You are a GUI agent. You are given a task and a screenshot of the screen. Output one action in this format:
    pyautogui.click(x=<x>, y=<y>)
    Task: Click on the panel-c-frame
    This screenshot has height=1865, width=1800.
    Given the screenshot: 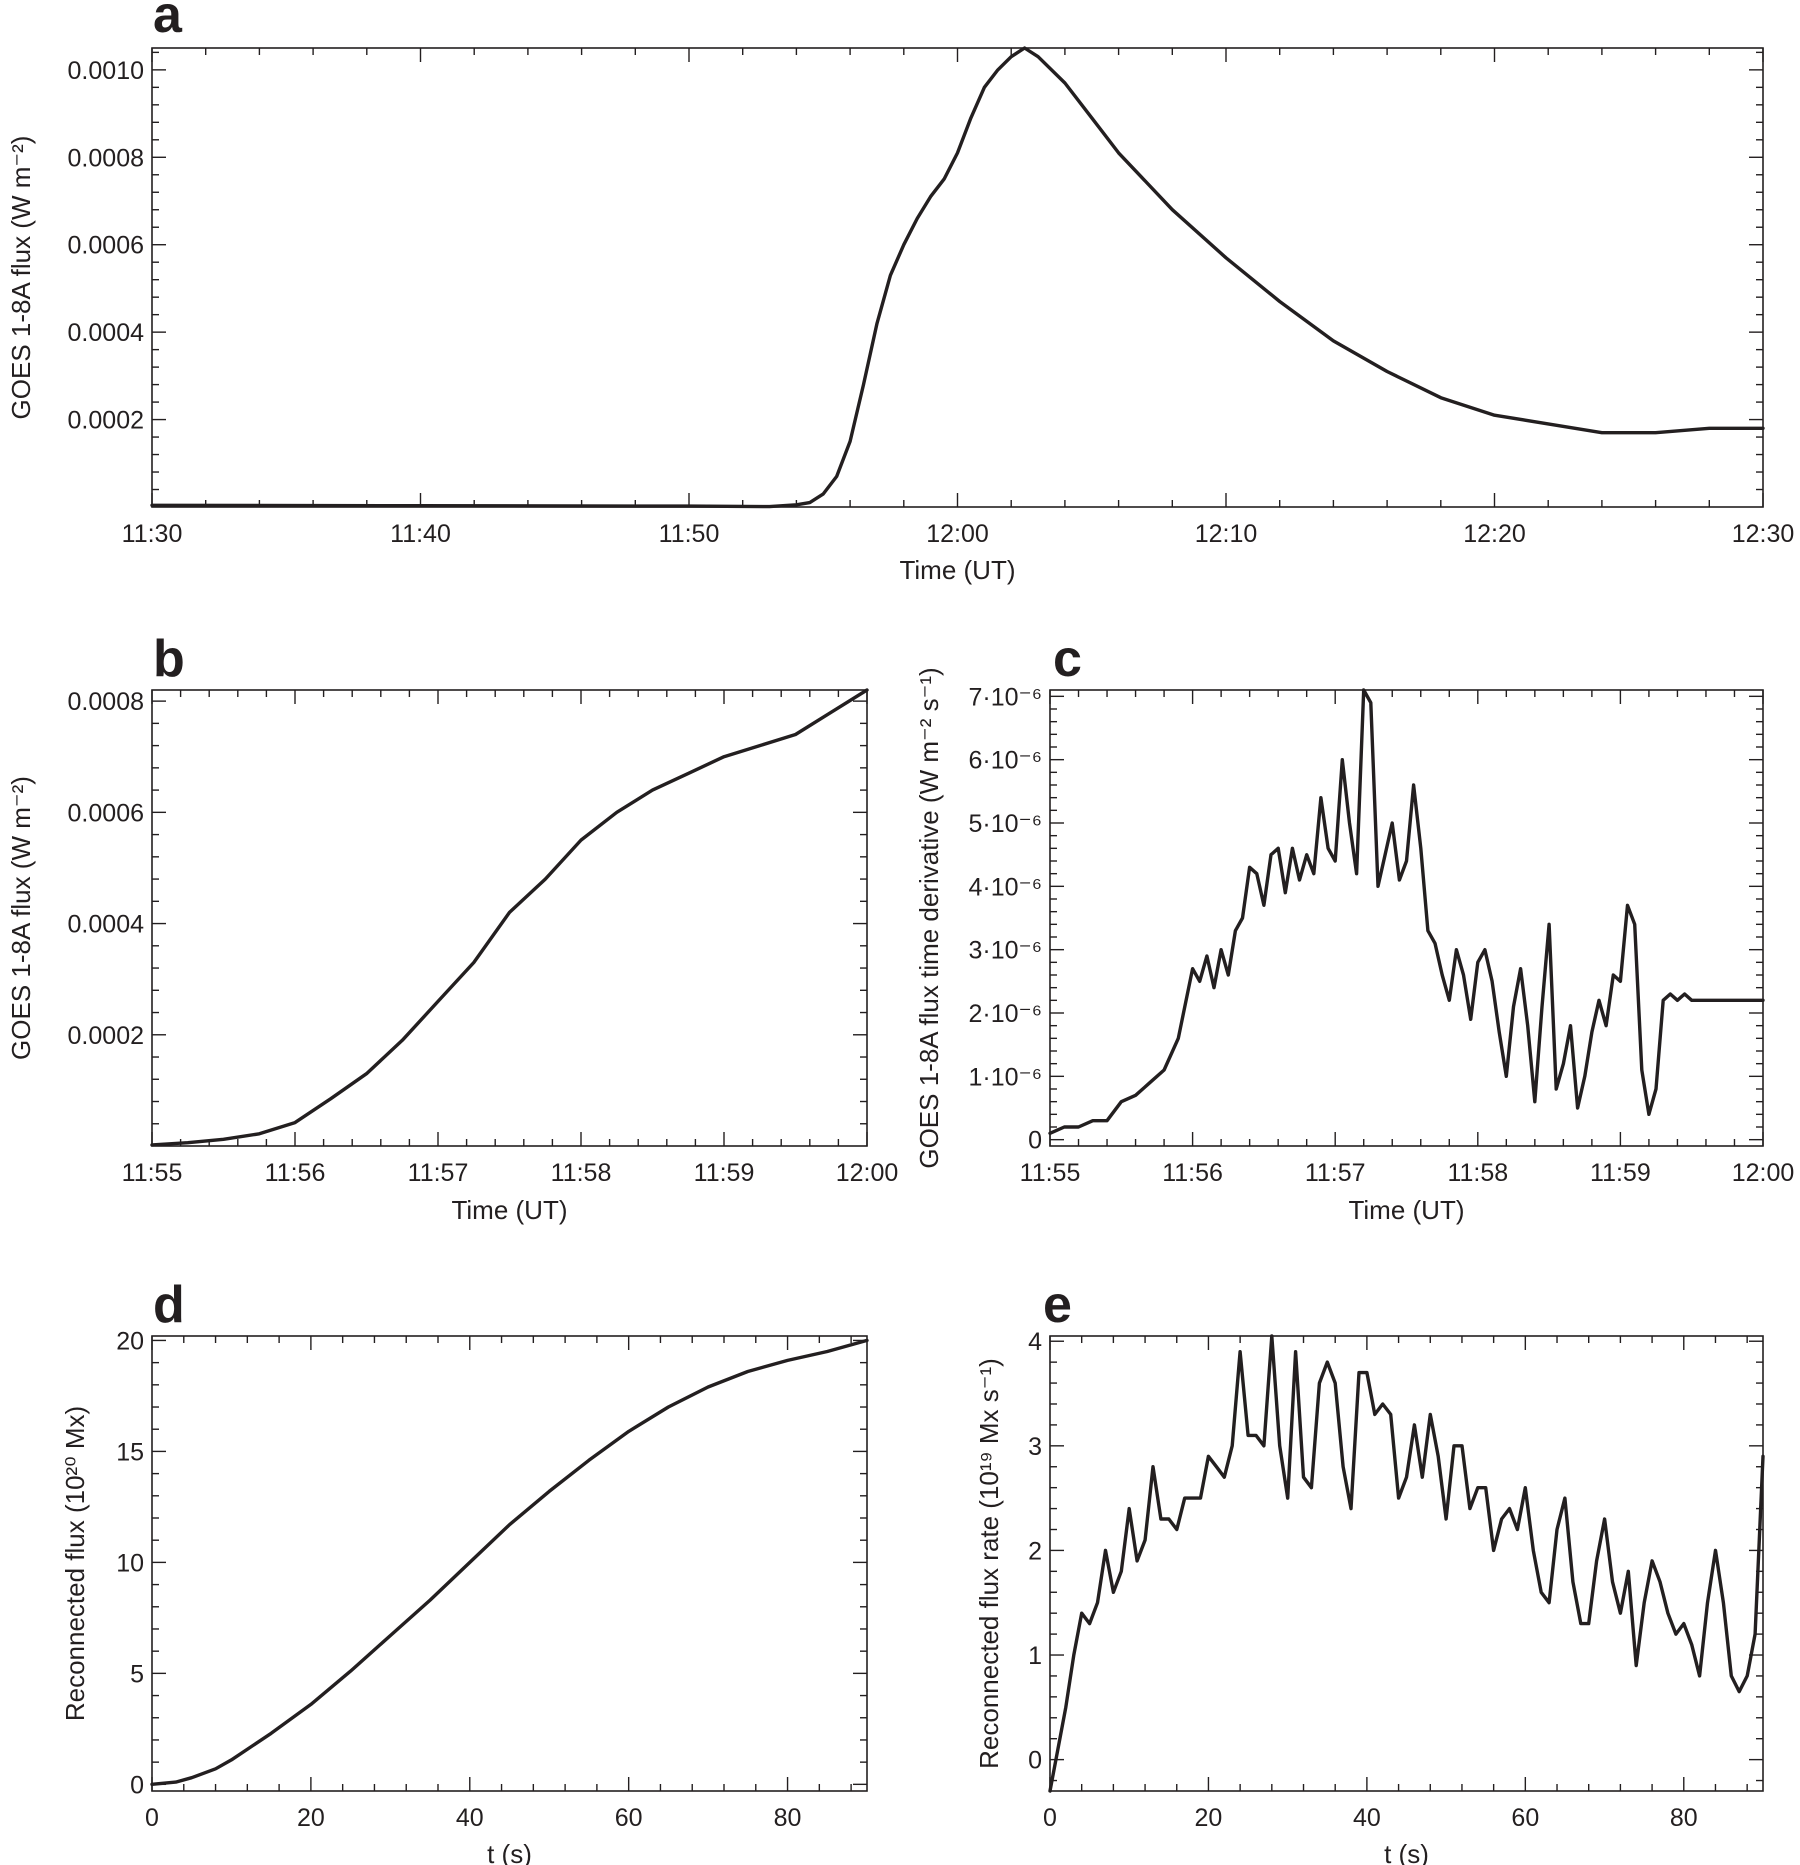 What is the action you would take?
    pyautogui.click(x=1406, y=918)
    